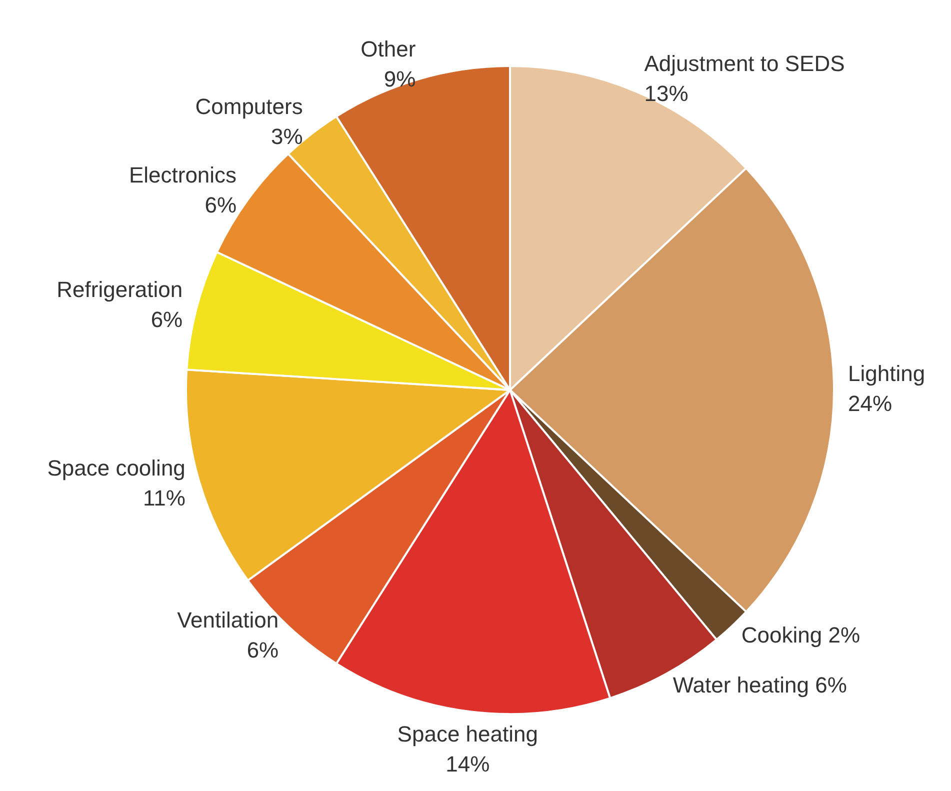 The width and height of the screenshot is (951, 791). What do you see at coordinates (467, 733) in the screenshot?
I see `slice-label: Space heating` at bounding box center [467, 733].